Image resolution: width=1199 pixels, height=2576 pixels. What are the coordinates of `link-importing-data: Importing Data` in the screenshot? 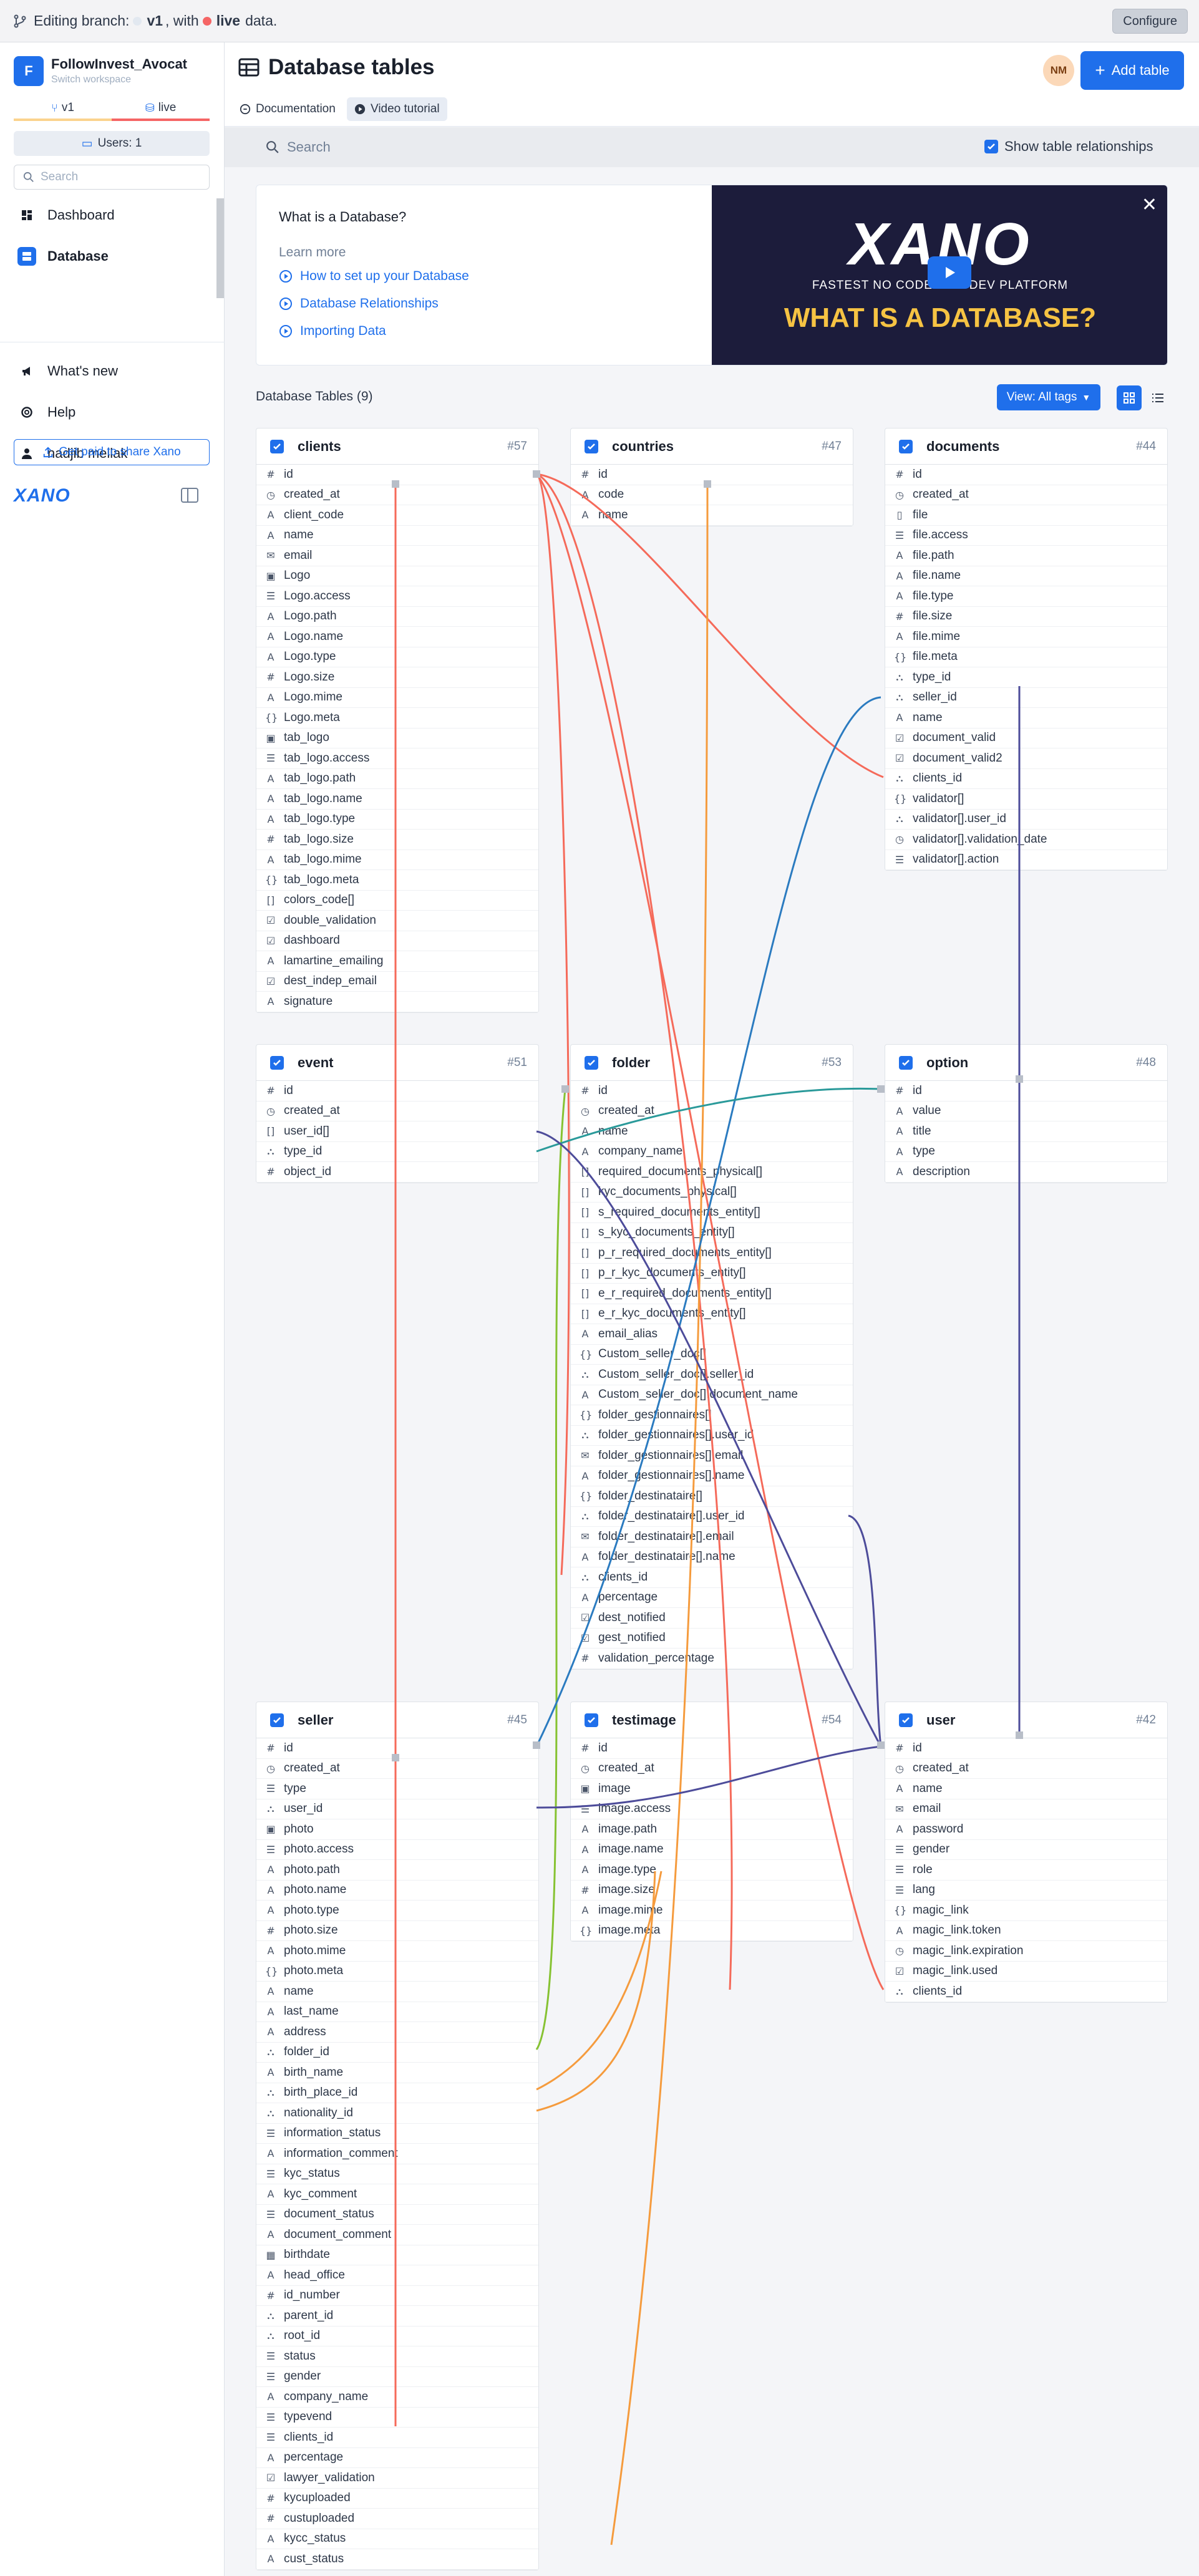 It's located at (332, 331).